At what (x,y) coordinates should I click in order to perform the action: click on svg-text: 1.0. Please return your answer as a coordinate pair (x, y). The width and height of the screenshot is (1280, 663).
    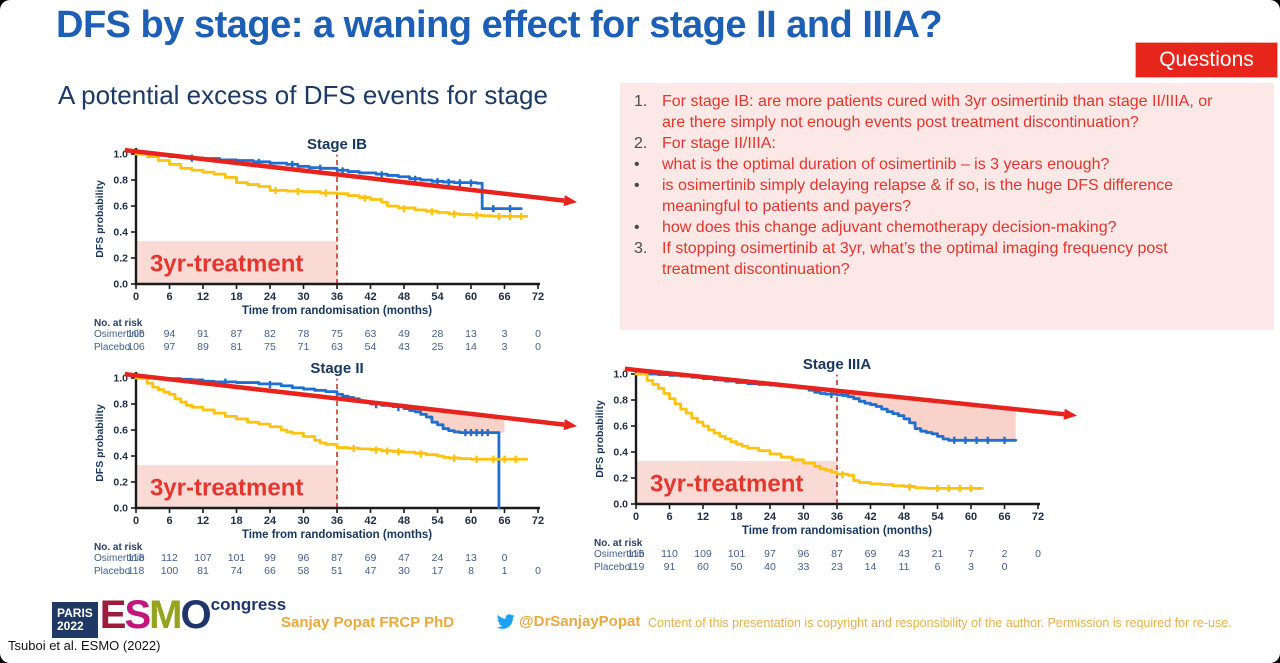
    Looking at the image, I should click on (120, 155).